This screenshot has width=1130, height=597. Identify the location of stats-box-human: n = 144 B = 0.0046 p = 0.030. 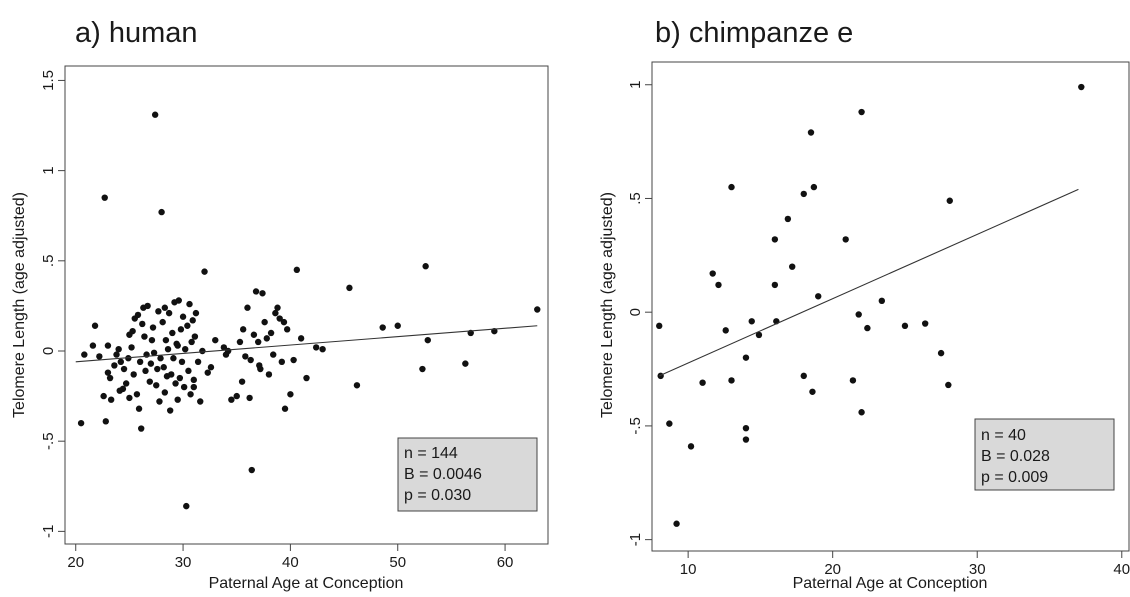
(467, 474).